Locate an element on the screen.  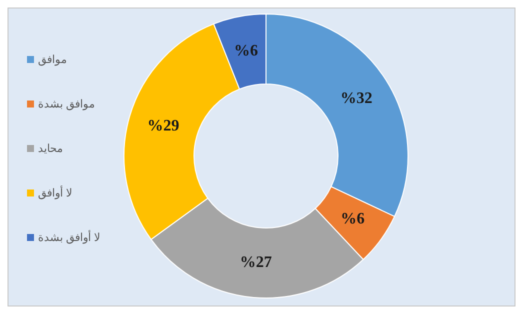
data-label: %27 is located at coordinates (256, 263).